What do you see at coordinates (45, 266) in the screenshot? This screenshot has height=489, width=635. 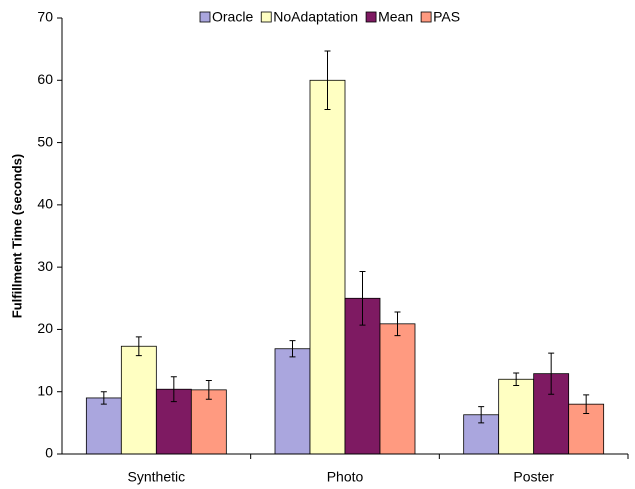 I see `y-tick-label: 30` at bounding box center [45, 266].